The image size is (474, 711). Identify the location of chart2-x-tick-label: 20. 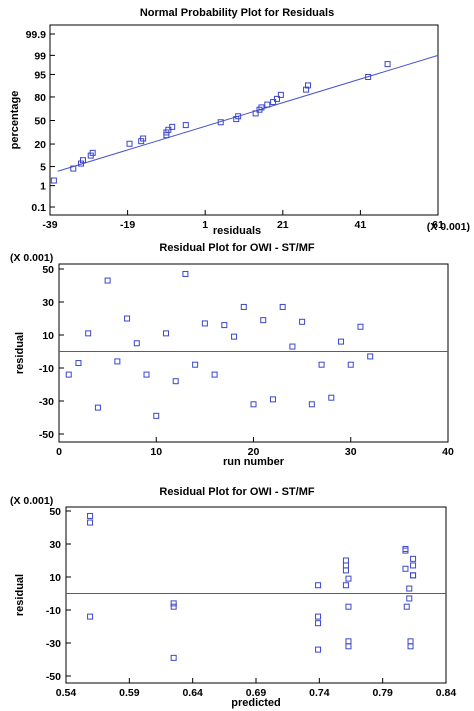
(254, 452).